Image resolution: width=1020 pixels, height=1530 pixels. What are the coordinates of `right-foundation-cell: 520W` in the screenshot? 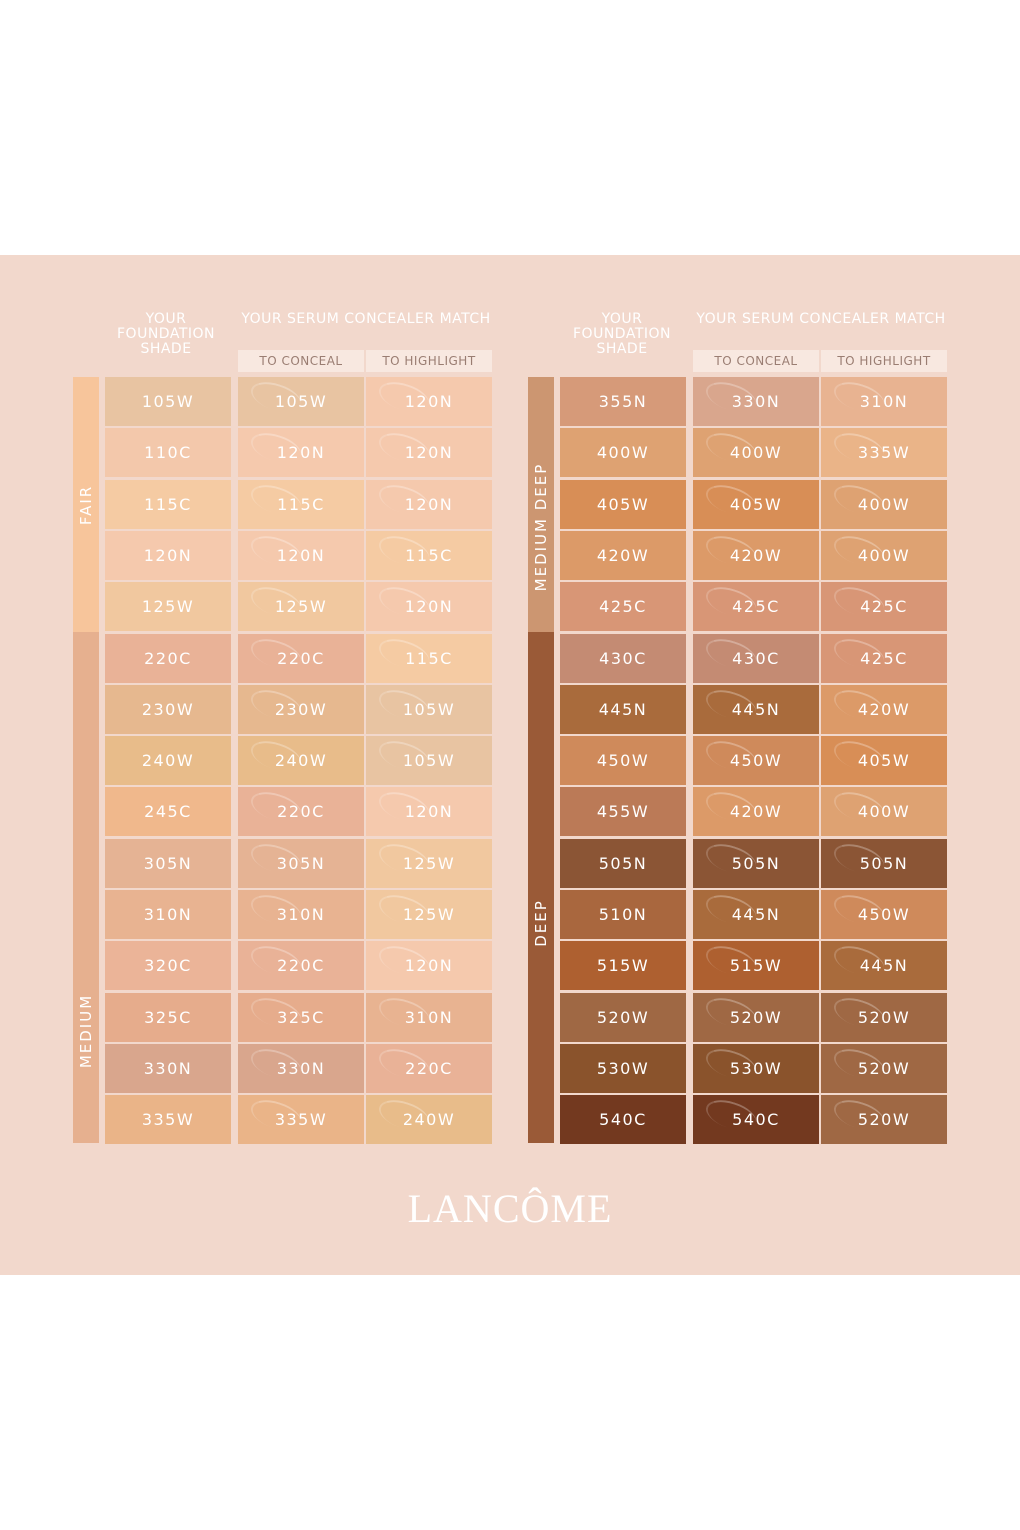 It's located at (623, 1017).